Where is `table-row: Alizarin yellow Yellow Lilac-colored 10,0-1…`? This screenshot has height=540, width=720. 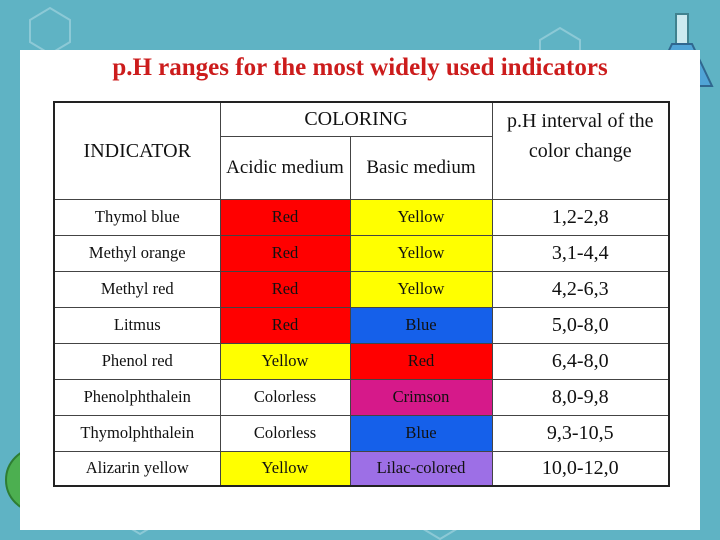 table-row: Alizarin yellow Yellow Lilac-colored 10,0-1… is located at coordinates (361, 468).